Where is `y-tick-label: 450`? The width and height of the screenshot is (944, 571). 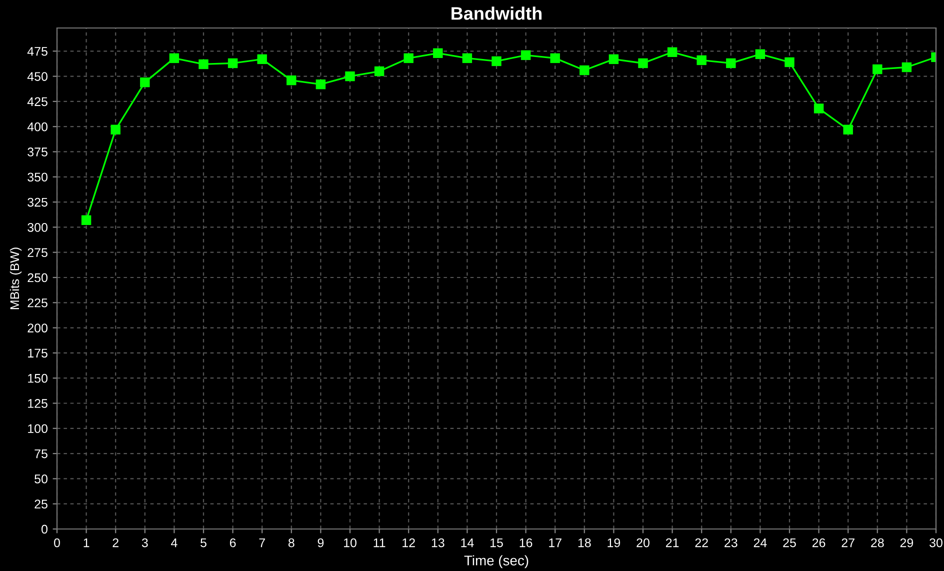 y-tick-label: 450 is located at coordinates (37, 76).